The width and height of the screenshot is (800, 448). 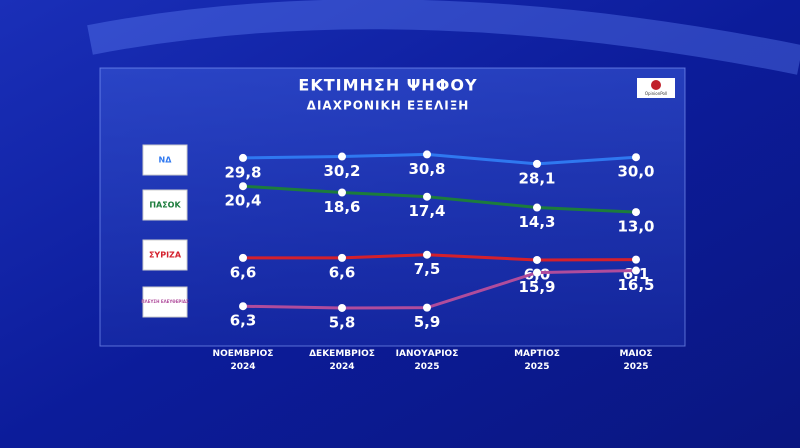 I want to click on x-tick-label: ΙΑΝΟΥΑΡΙΟΣ 2025, so click(x=427, y=360).